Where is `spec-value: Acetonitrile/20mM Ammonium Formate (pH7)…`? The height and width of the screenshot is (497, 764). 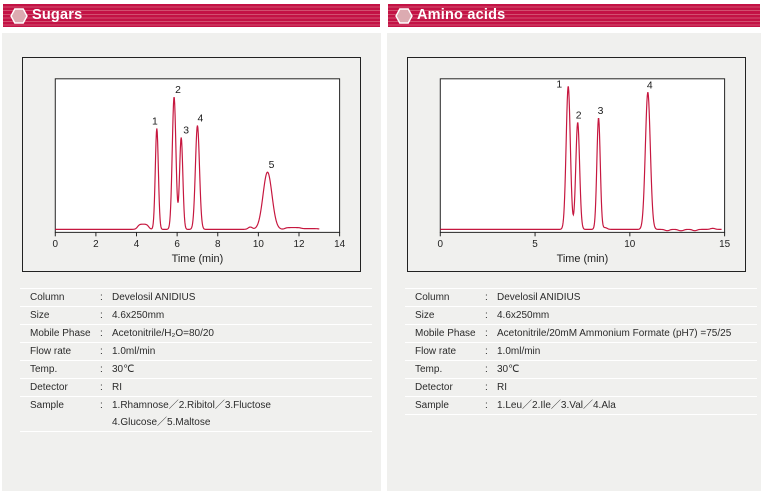 spec-value: Acetonitrile/20mM Ammonium Formate (pH7)… is located at coordinates (614, 333).